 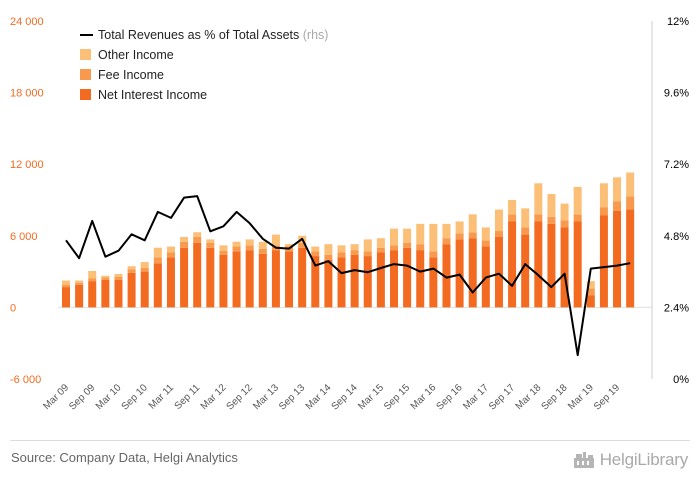 What do you see at coordinates (27, 165) in the screenshot?
I see `y-left-tick: 12 000` at bounding box center [27, 165].